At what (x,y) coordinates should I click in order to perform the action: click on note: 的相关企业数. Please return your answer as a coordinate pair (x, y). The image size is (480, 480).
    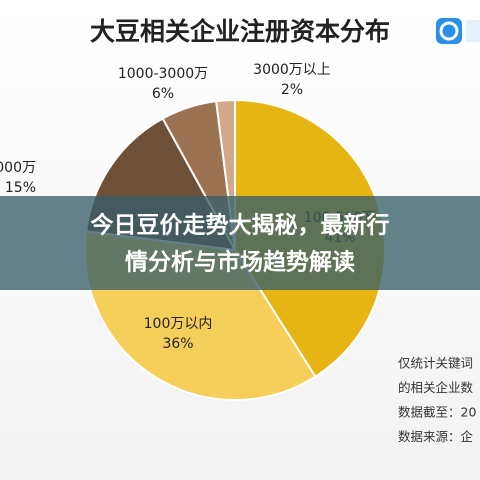
    Looking at the image, I should click on (436, 387).